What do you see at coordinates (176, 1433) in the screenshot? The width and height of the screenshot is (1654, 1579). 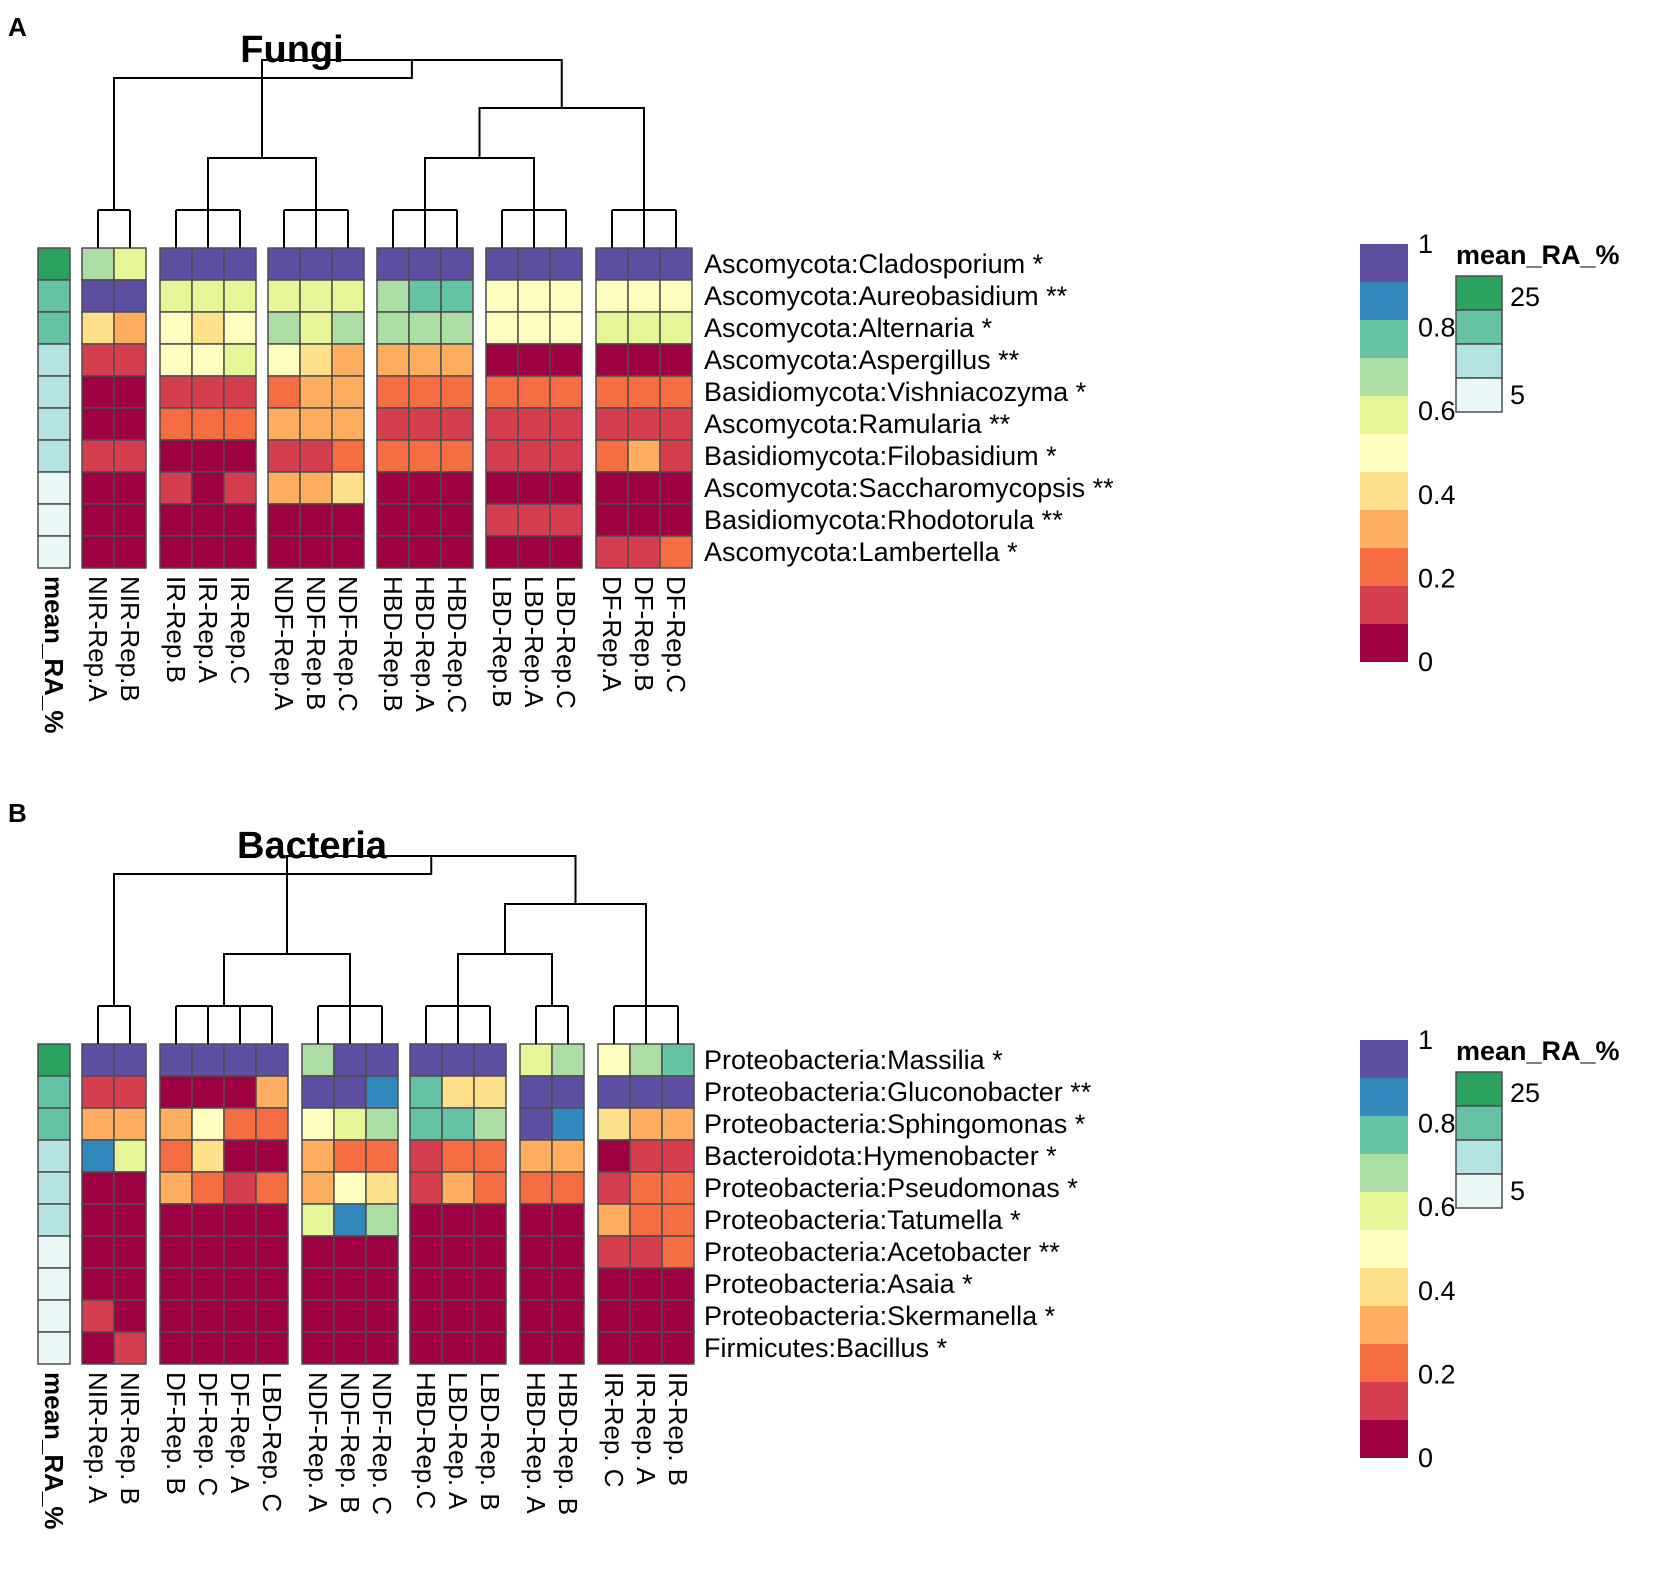 I see `pb-col-label: DF-Rep. B` at bounding box center [176, 1433].